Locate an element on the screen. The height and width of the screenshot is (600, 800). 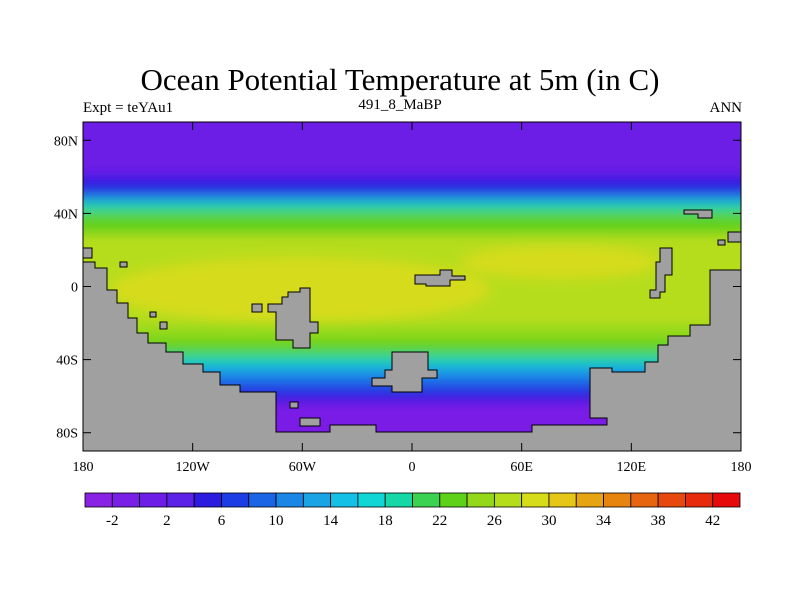
period-label: 491_8_MaBP is located at coordinates (400, 105).